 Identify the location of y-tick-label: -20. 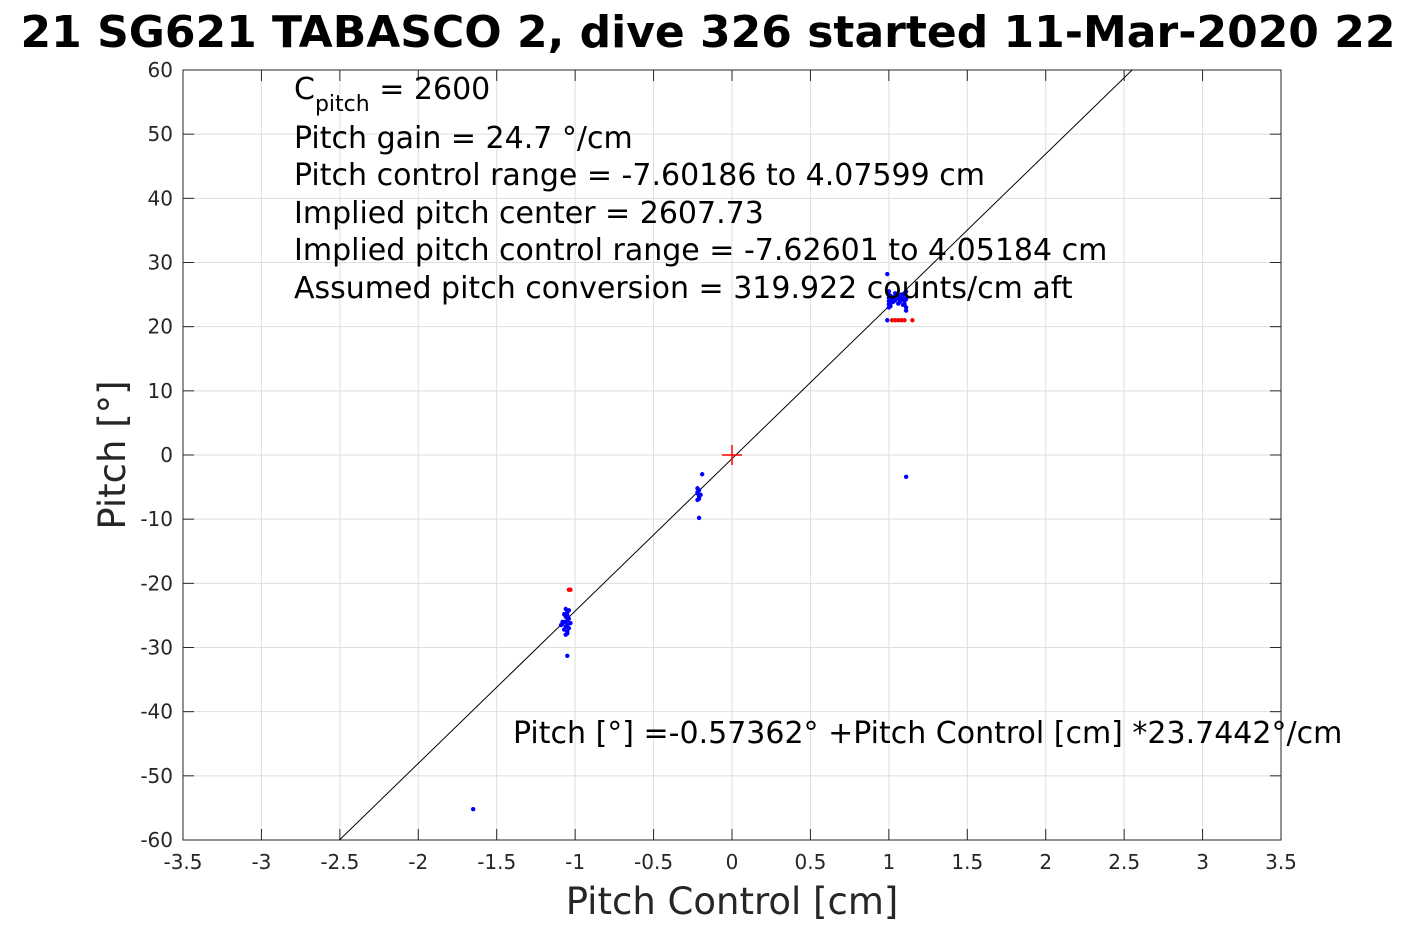
(156, 583).